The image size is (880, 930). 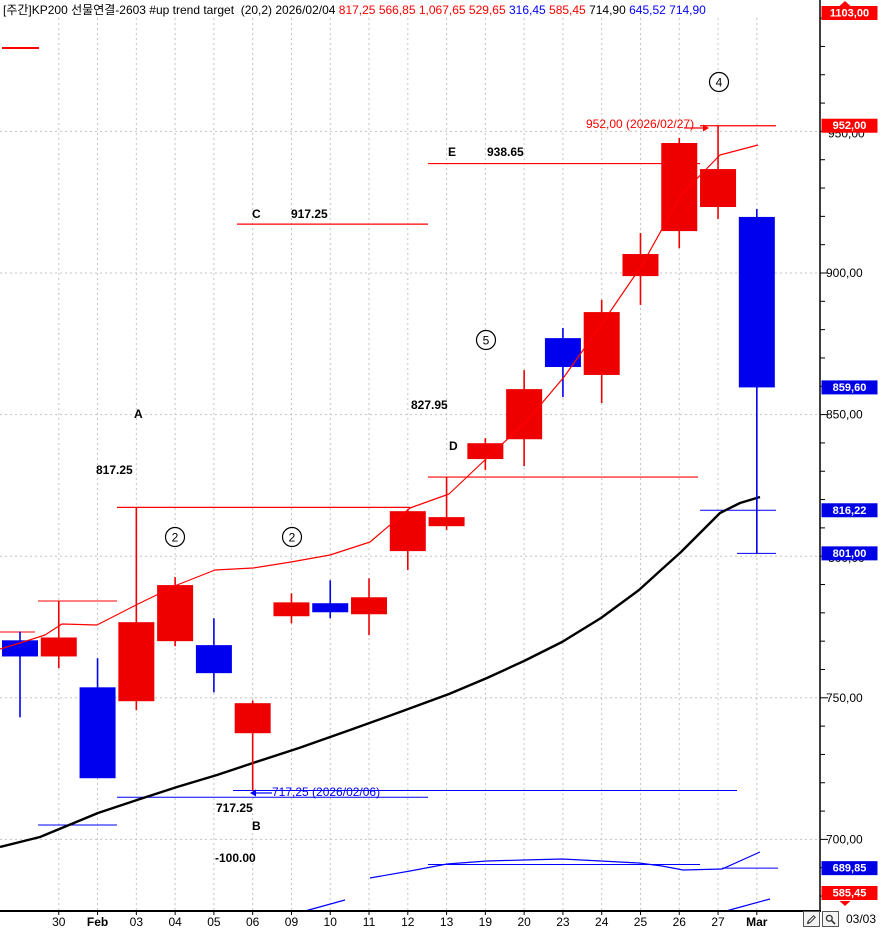 I want to click on y-axis-label: 750,00, so click(x=844, y=698).